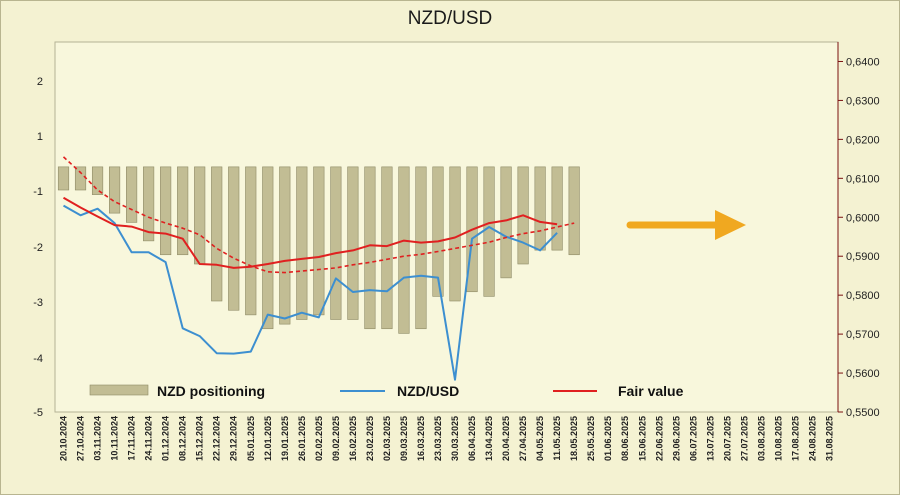 This screenshot has height=495, width=900. What do you see at coordinates (540, 438) in the screenshot?
I see `x-tick-label: 04.05.2025` at bounding box center [540, 438].